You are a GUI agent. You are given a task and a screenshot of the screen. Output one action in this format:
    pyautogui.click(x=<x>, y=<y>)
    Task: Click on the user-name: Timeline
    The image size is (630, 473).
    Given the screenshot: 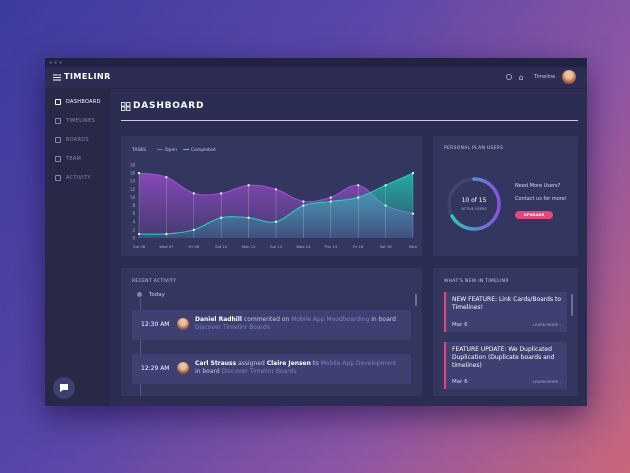 What is the action you would take?
    pyautogui.click(x=545, y=77)
    